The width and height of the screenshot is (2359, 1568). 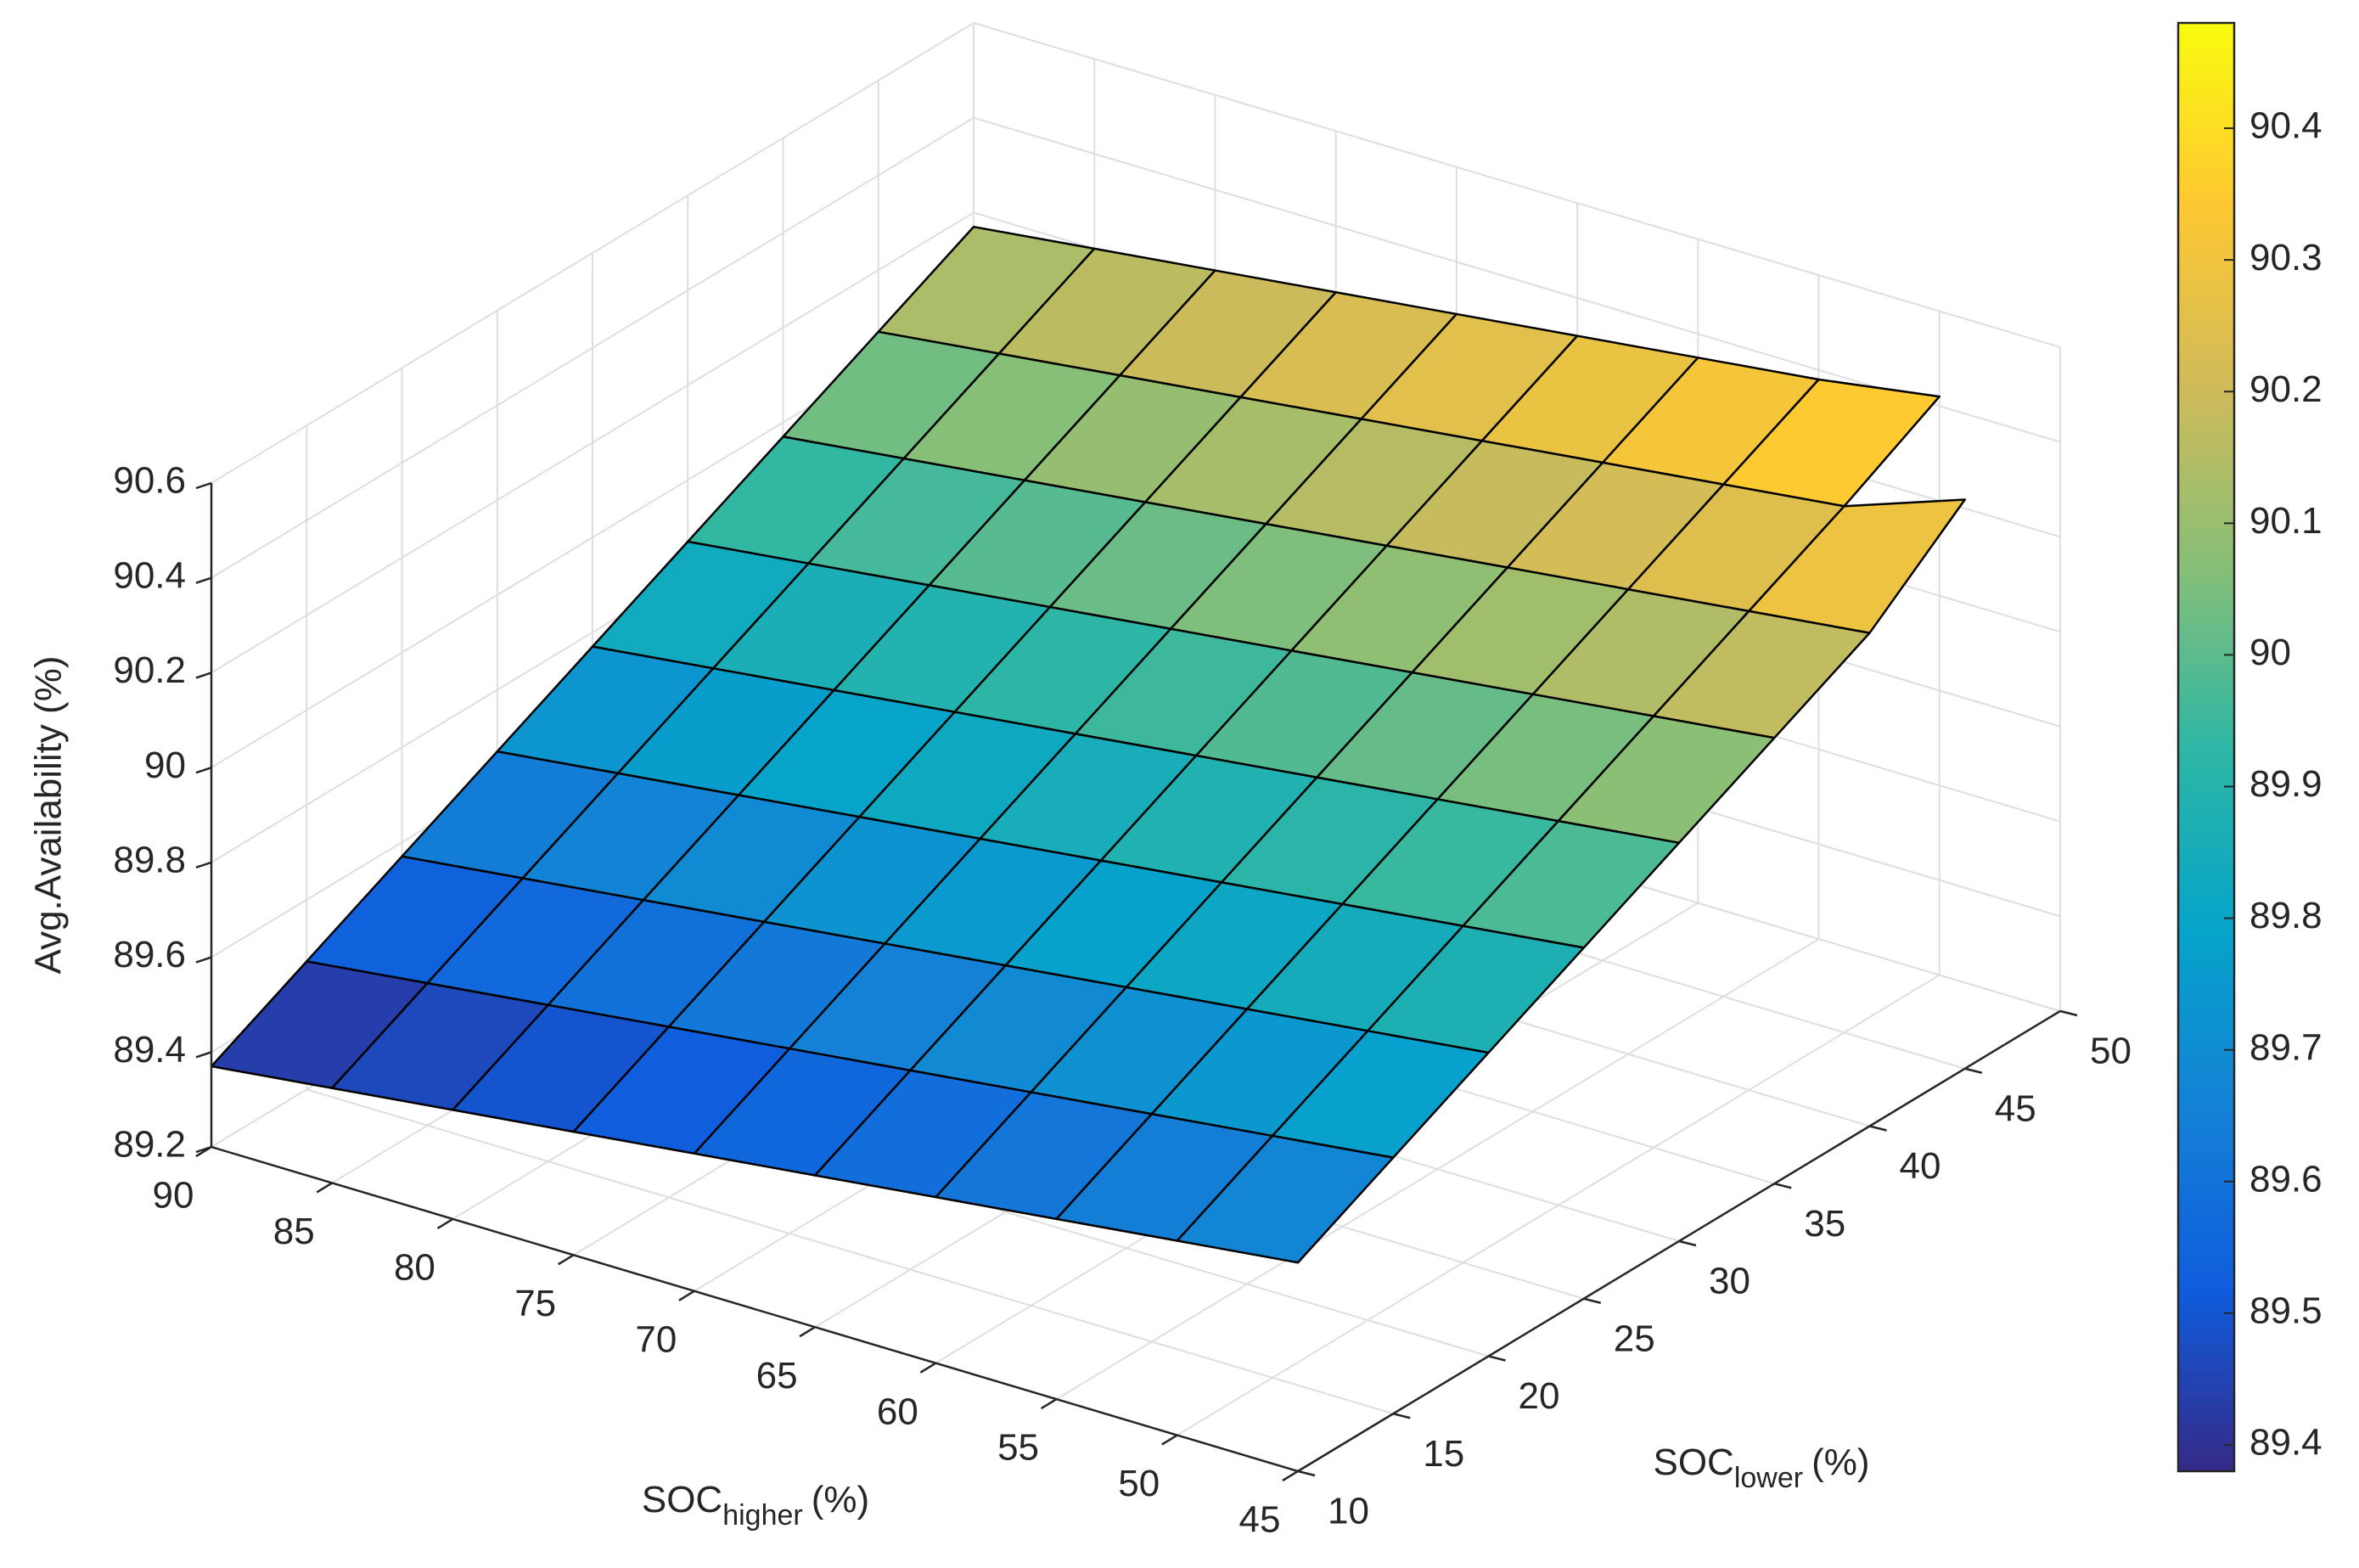 I want to click on colorbar-tick-label: 90.2, so click(x=2285, y=389).